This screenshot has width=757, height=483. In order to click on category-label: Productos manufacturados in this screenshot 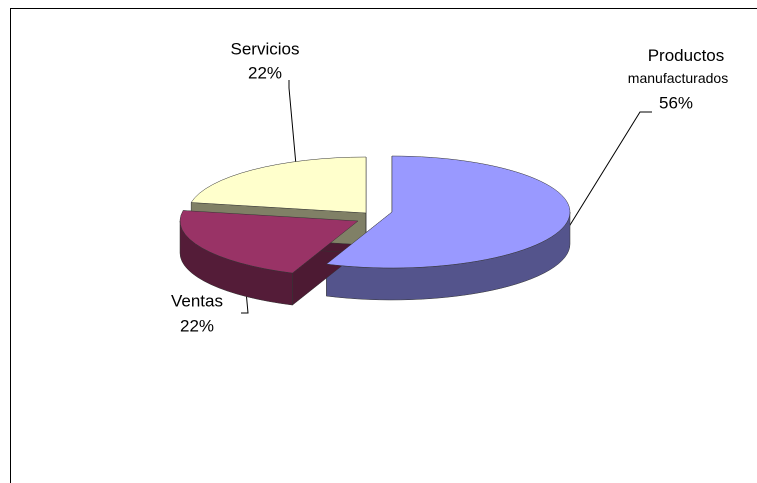, I will do `click(678, 65)`.